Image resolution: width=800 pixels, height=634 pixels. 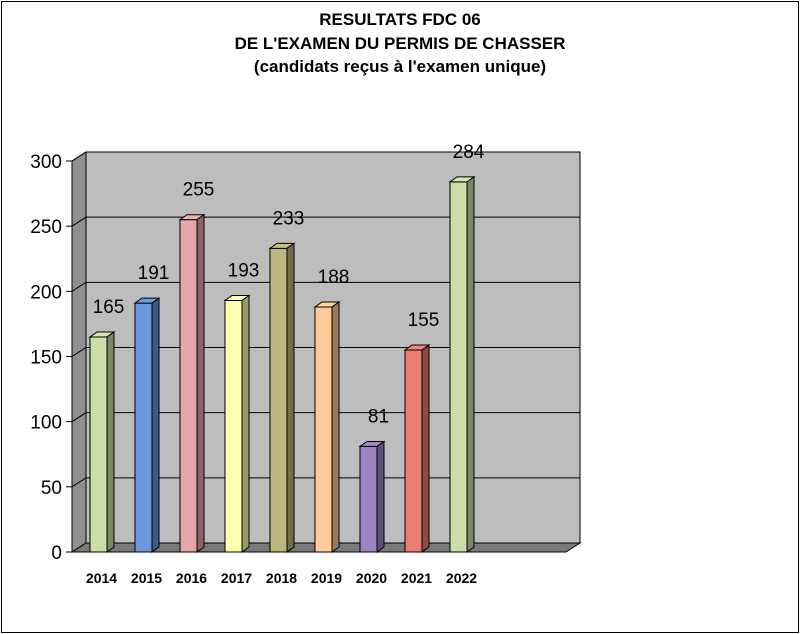 What do you see at coordinates (326, 578) in the screenshot?
I see `x-tick-label: 2019` at bounding box center [326, 578].